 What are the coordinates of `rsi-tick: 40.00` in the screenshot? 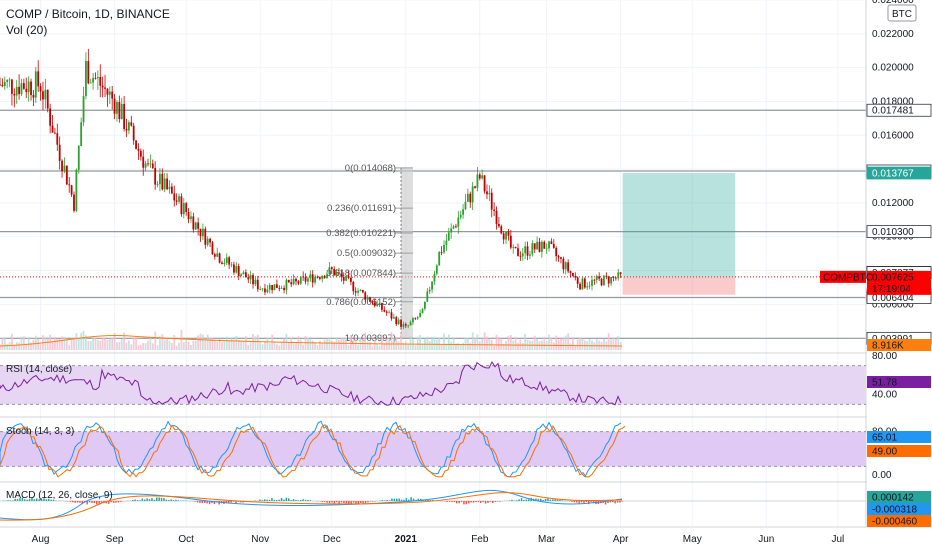 It's located at (884, 395).